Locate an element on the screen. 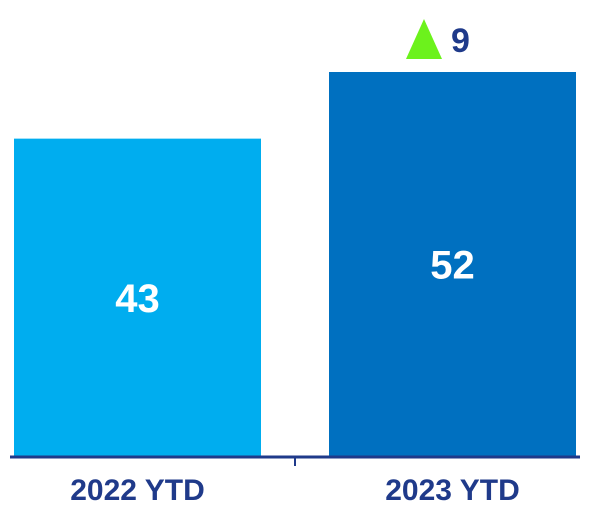 This screenshot has width=589, height=510. bar-value-label: 43 is located at coordinates (137, 299).